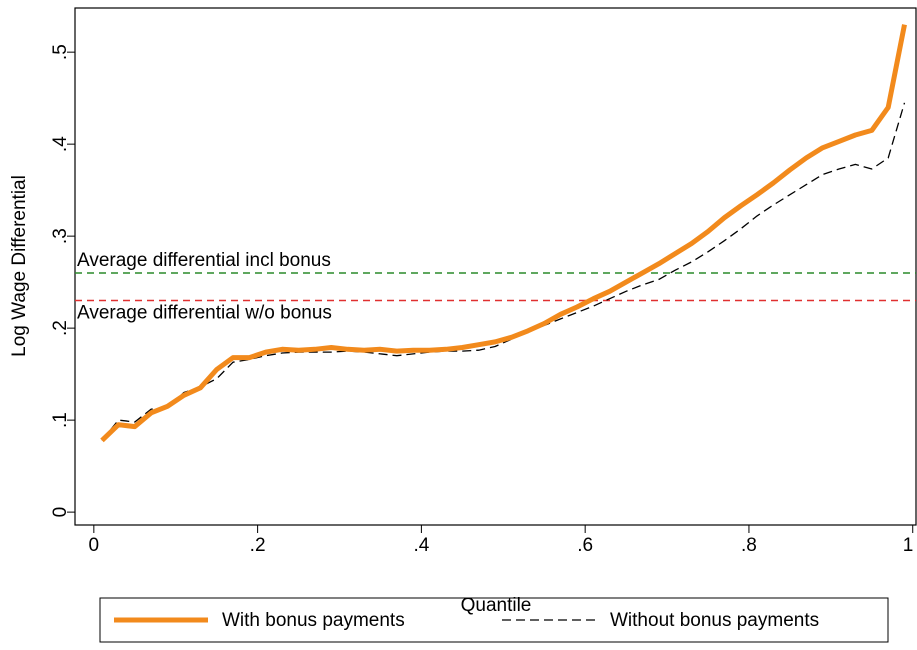  What do you see at coordinates (494, 620) in the screenshot?
I see `legend-box` at bounding box center [494, 620].